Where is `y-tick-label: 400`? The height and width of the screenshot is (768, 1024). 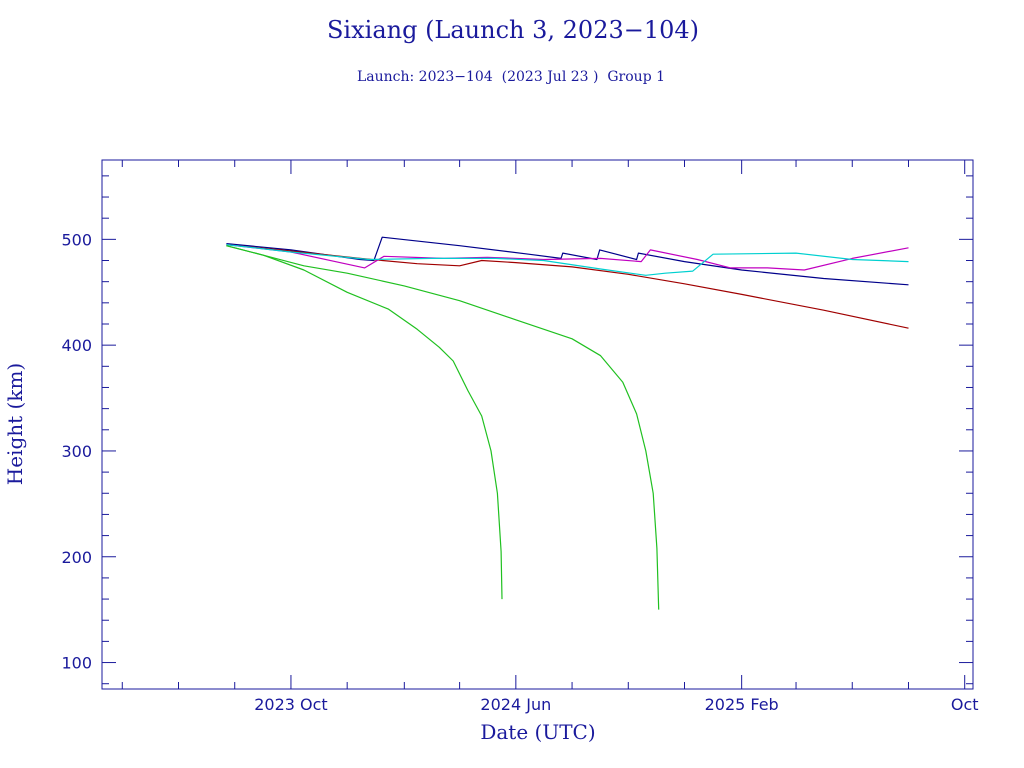 y-tick-label: 400 is located at coordinates (76, 345).